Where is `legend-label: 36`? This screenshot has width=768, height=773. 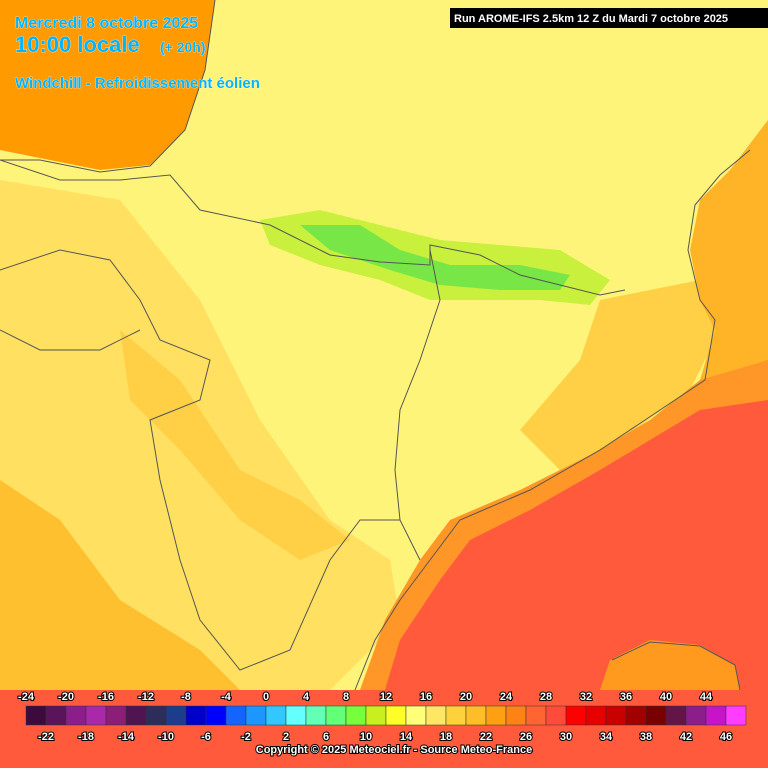
legend-label: 36 is located at coordinates (626, 697).